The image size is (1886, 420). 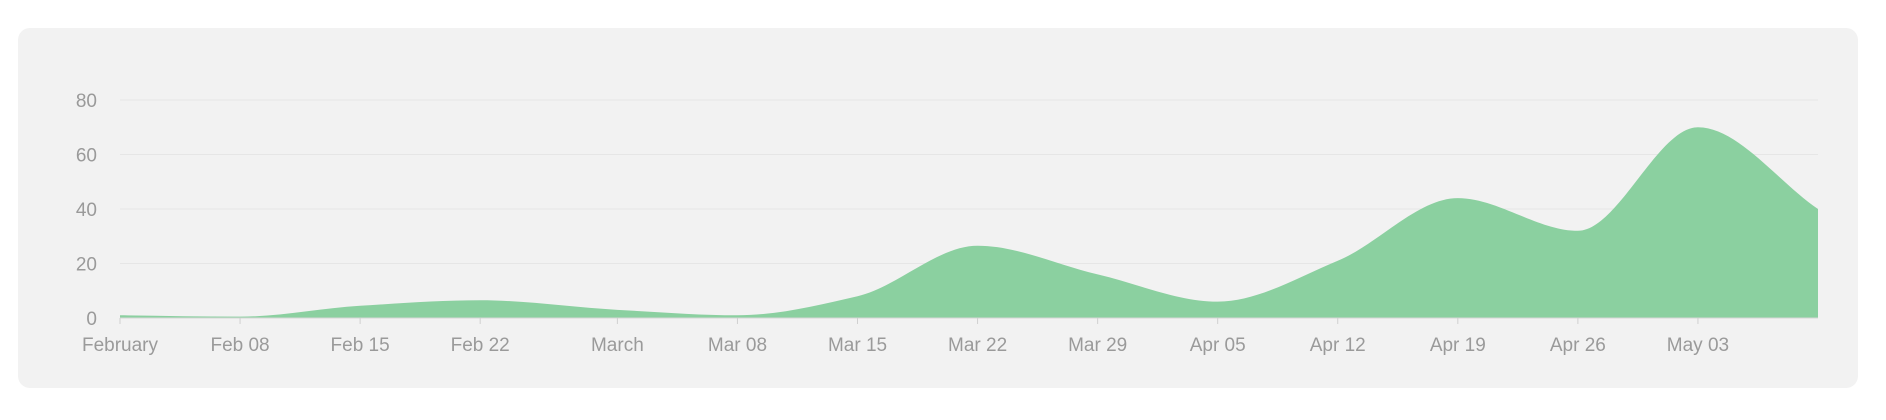 What do you see at coordinates (480, 345) in the screenshot?
I see `x-tick-label: Feb 22` at bounding box center [480, 345].